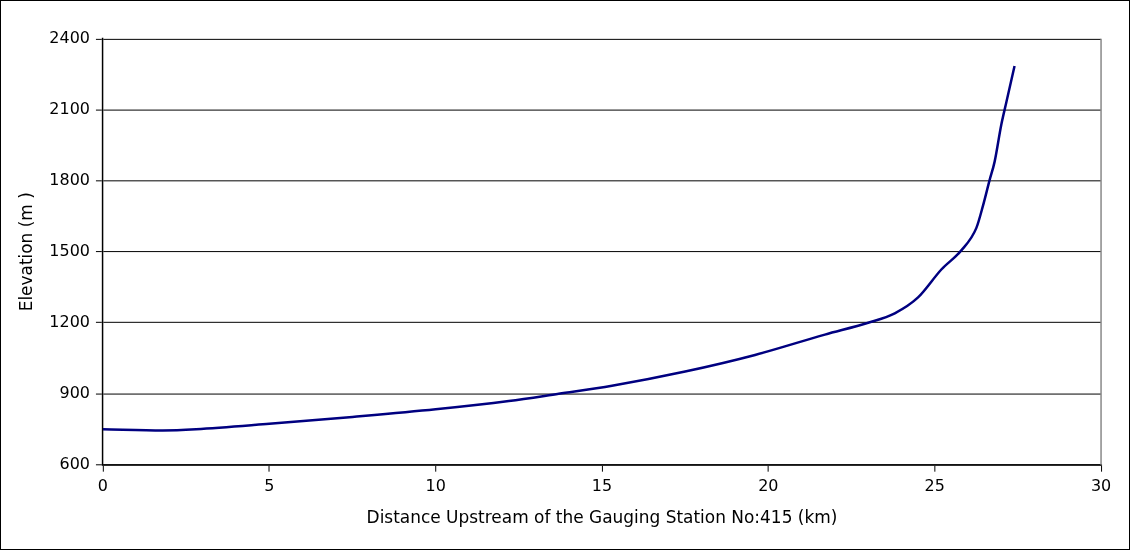 This screenshot has width=1132, height=552. Describe the element at coordinates (602, 486) in the screenshot. I see `x-tick-label: 15` at that location.